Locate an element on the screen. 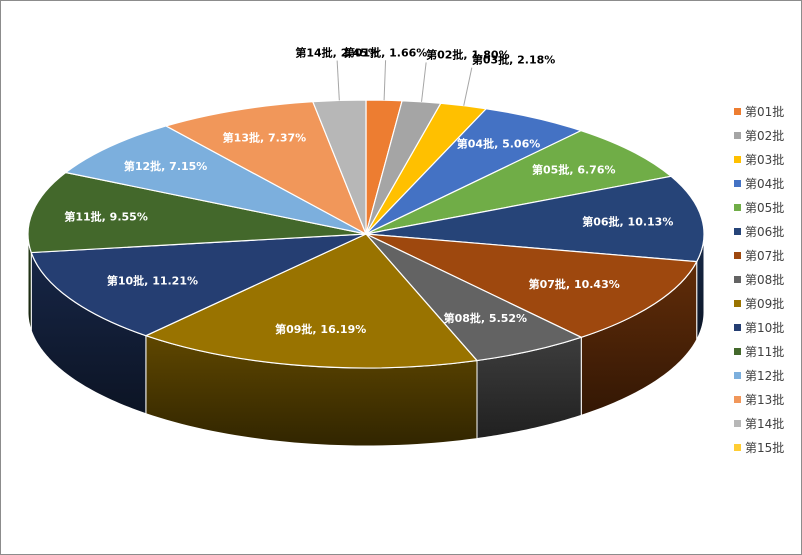 Image resolution: width=802 pixels, height=555 pixels. legend-item: 第08批 is located at coordinates (759, 283).